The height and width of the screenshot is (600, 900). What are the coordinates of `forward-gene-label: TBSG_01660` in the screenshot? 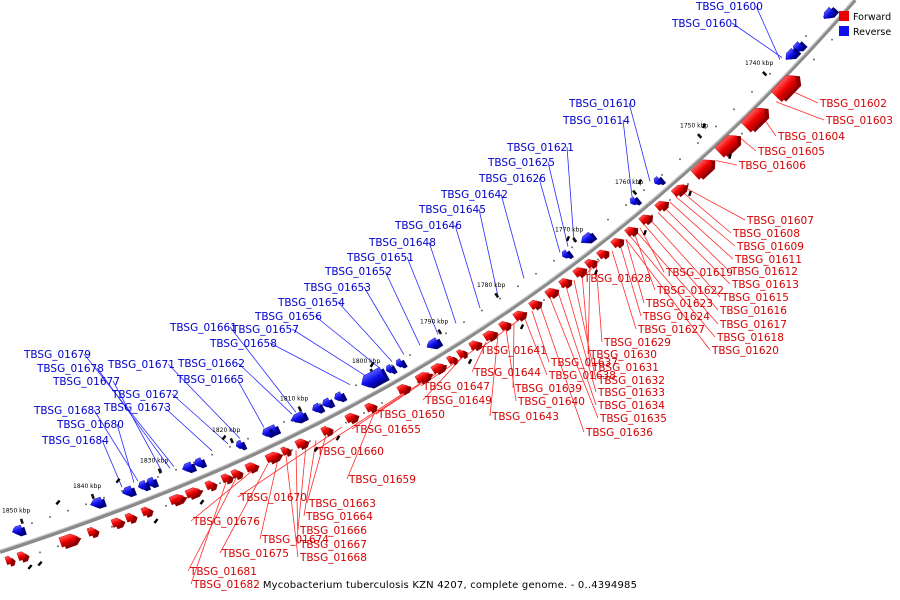 It's located at (350, 452).